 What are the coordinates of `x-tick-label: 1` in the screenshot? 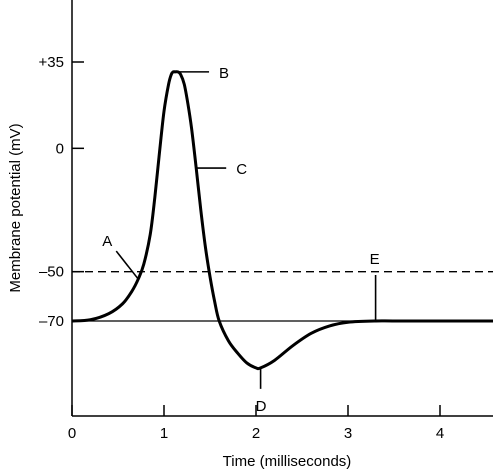 It's located at (164, 433).